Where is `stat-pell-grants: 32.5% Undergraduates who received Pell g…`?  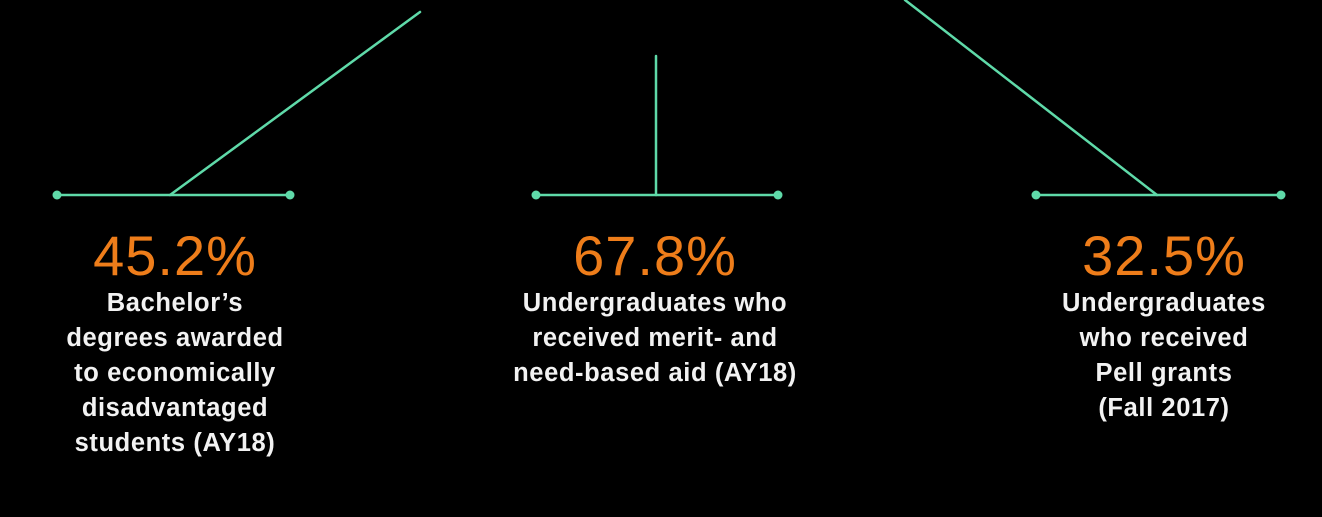
stat-pell-grants: 32.5% Undergraduates who received Pell g… is located at coordinates (1143, 326).